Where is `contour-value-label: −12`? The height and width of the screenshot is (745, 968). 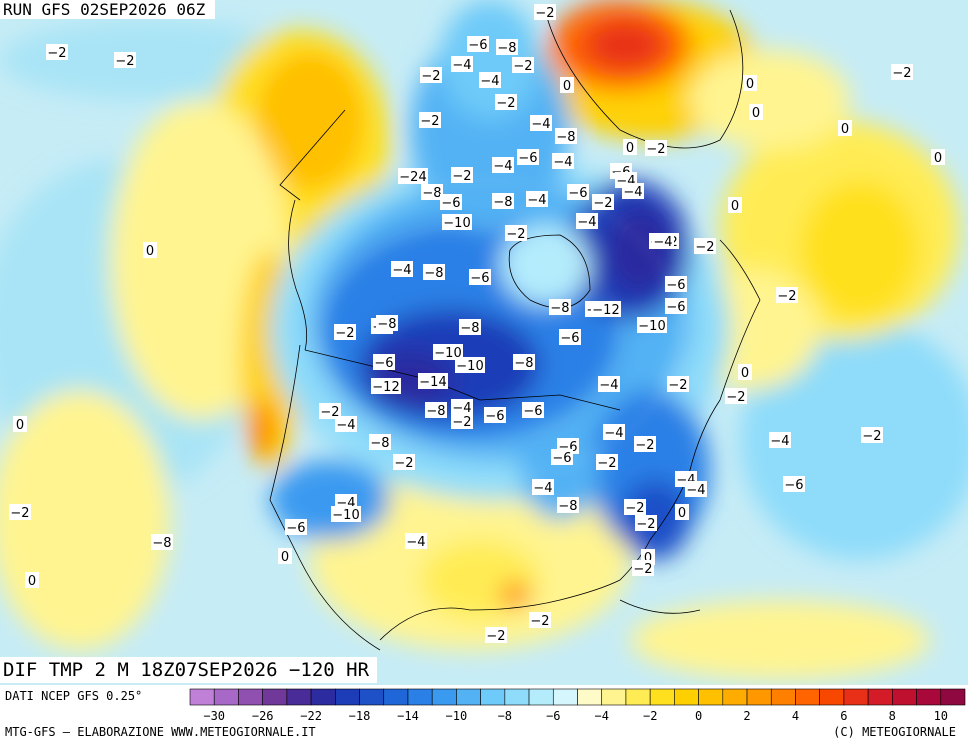 contour-value-label: −12 is located at coordinates (386, 386).